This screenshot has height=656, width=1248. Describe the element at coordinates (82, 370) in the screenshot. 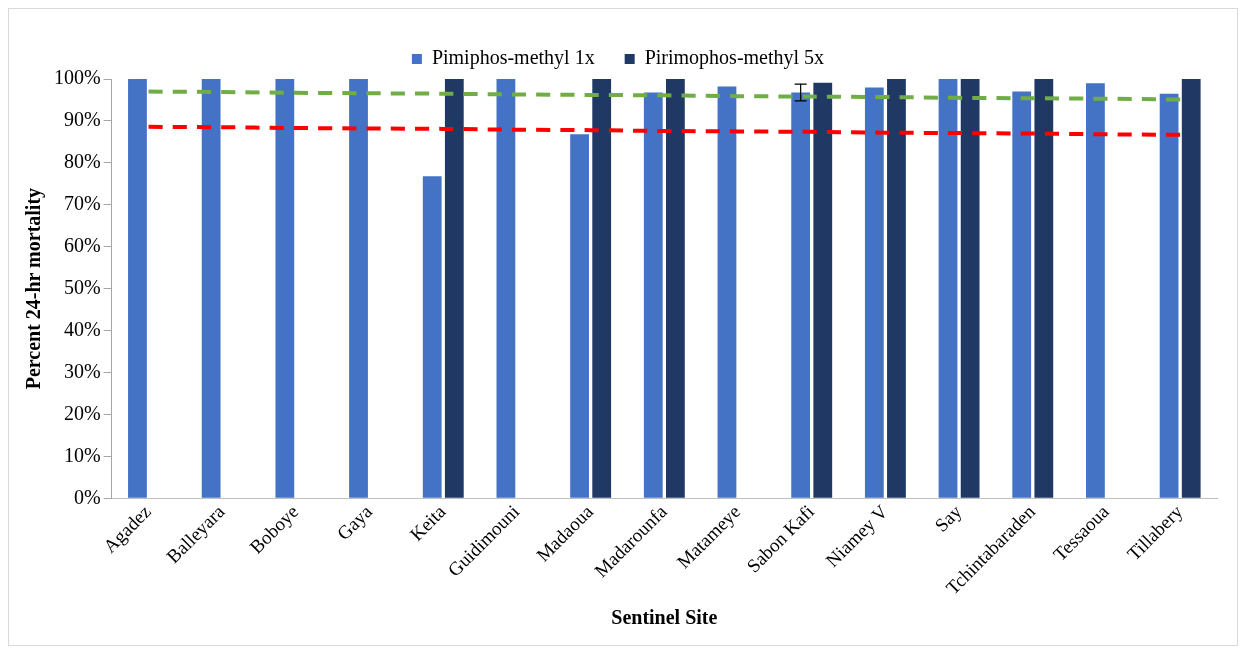

I see `y-tick-label: 30%` at that location.